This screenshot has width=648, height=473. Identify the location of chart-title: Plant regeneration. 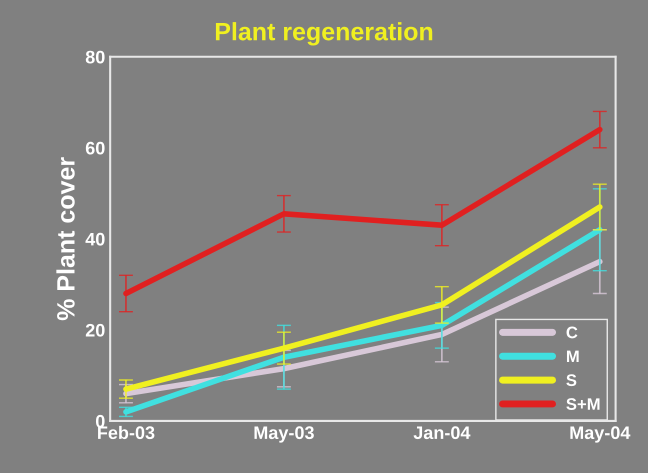
(324, 34).